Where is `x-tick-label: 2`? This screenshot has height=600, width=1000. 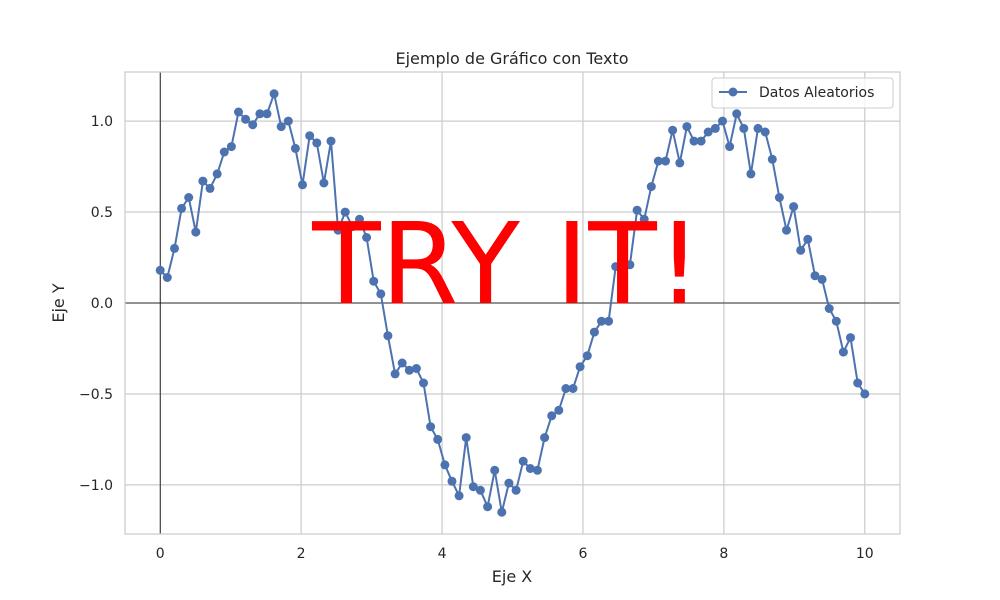
x-tick-label: 2 is located at coordinates (301, 554).